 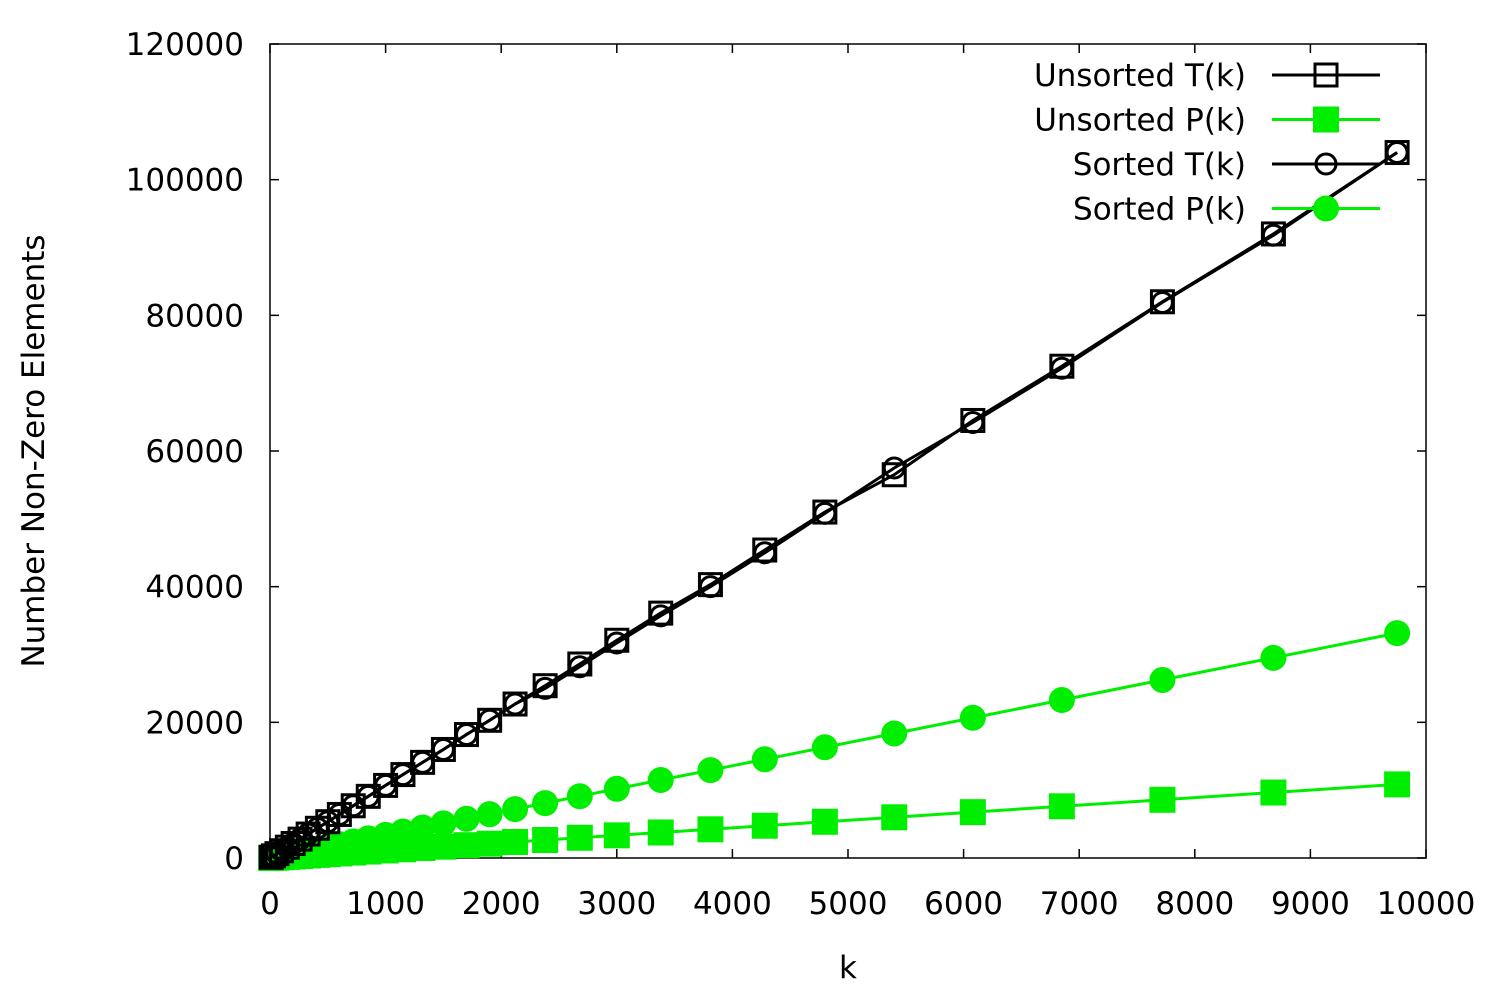 I want to click on y-tick-label: 20000, so click(x=194, y=723).